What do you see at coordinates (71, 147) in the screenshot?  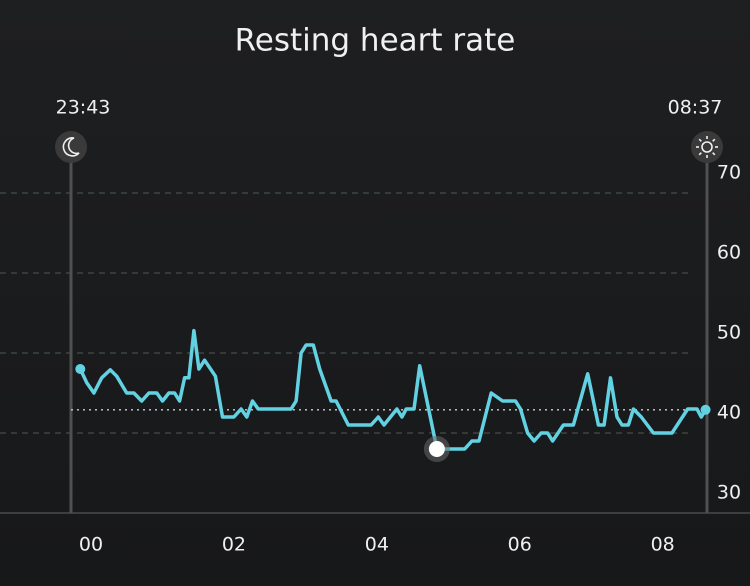 I see `moon-icon` at bounding box center [71, 147].